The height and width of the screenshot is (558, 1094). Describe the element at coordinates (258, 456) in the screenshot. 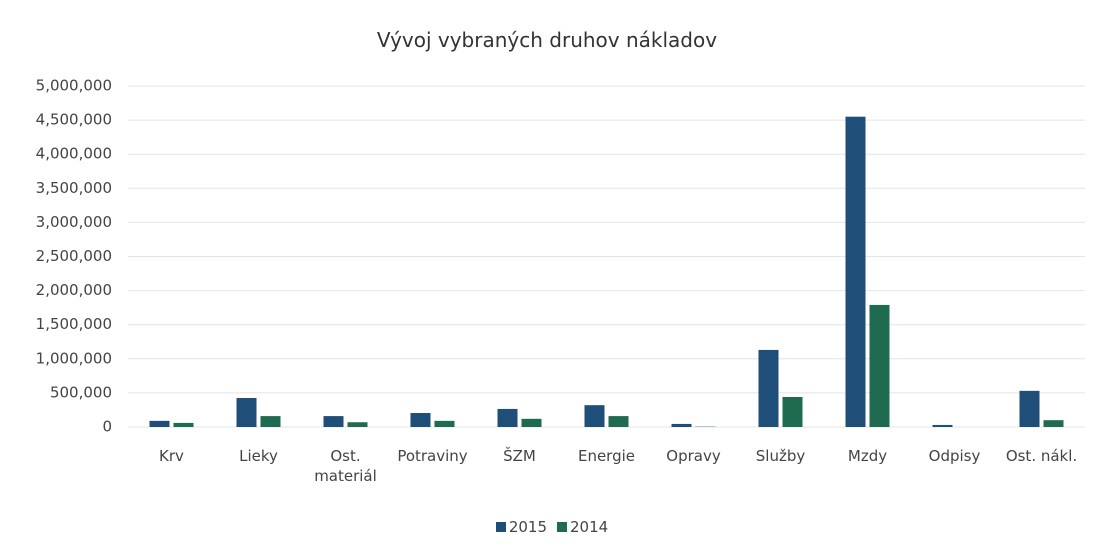

I see `x-tick-label: Lieky` at that location.